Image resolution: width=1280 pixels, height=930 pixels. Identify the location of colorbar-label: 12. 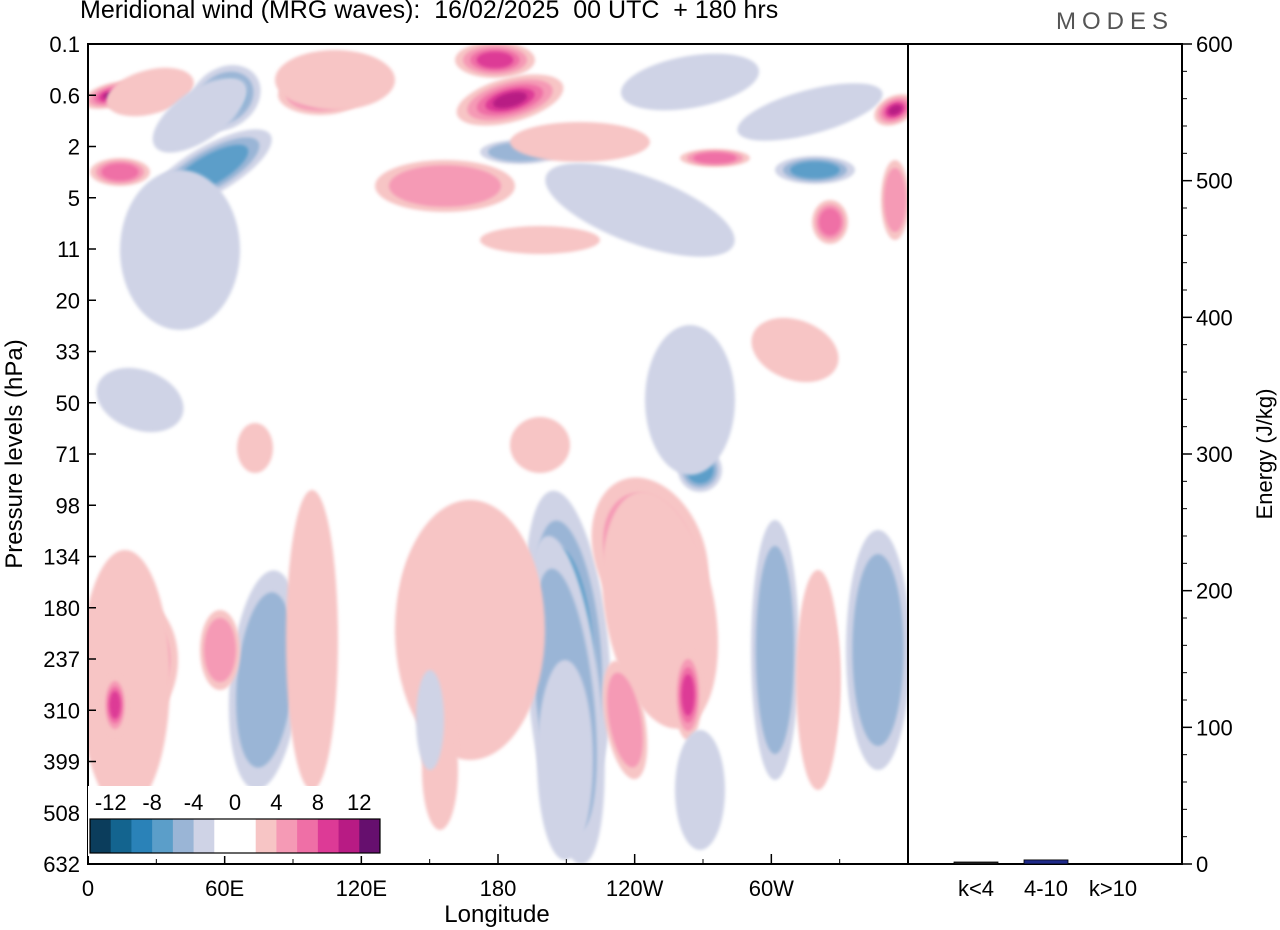
(359, 802).